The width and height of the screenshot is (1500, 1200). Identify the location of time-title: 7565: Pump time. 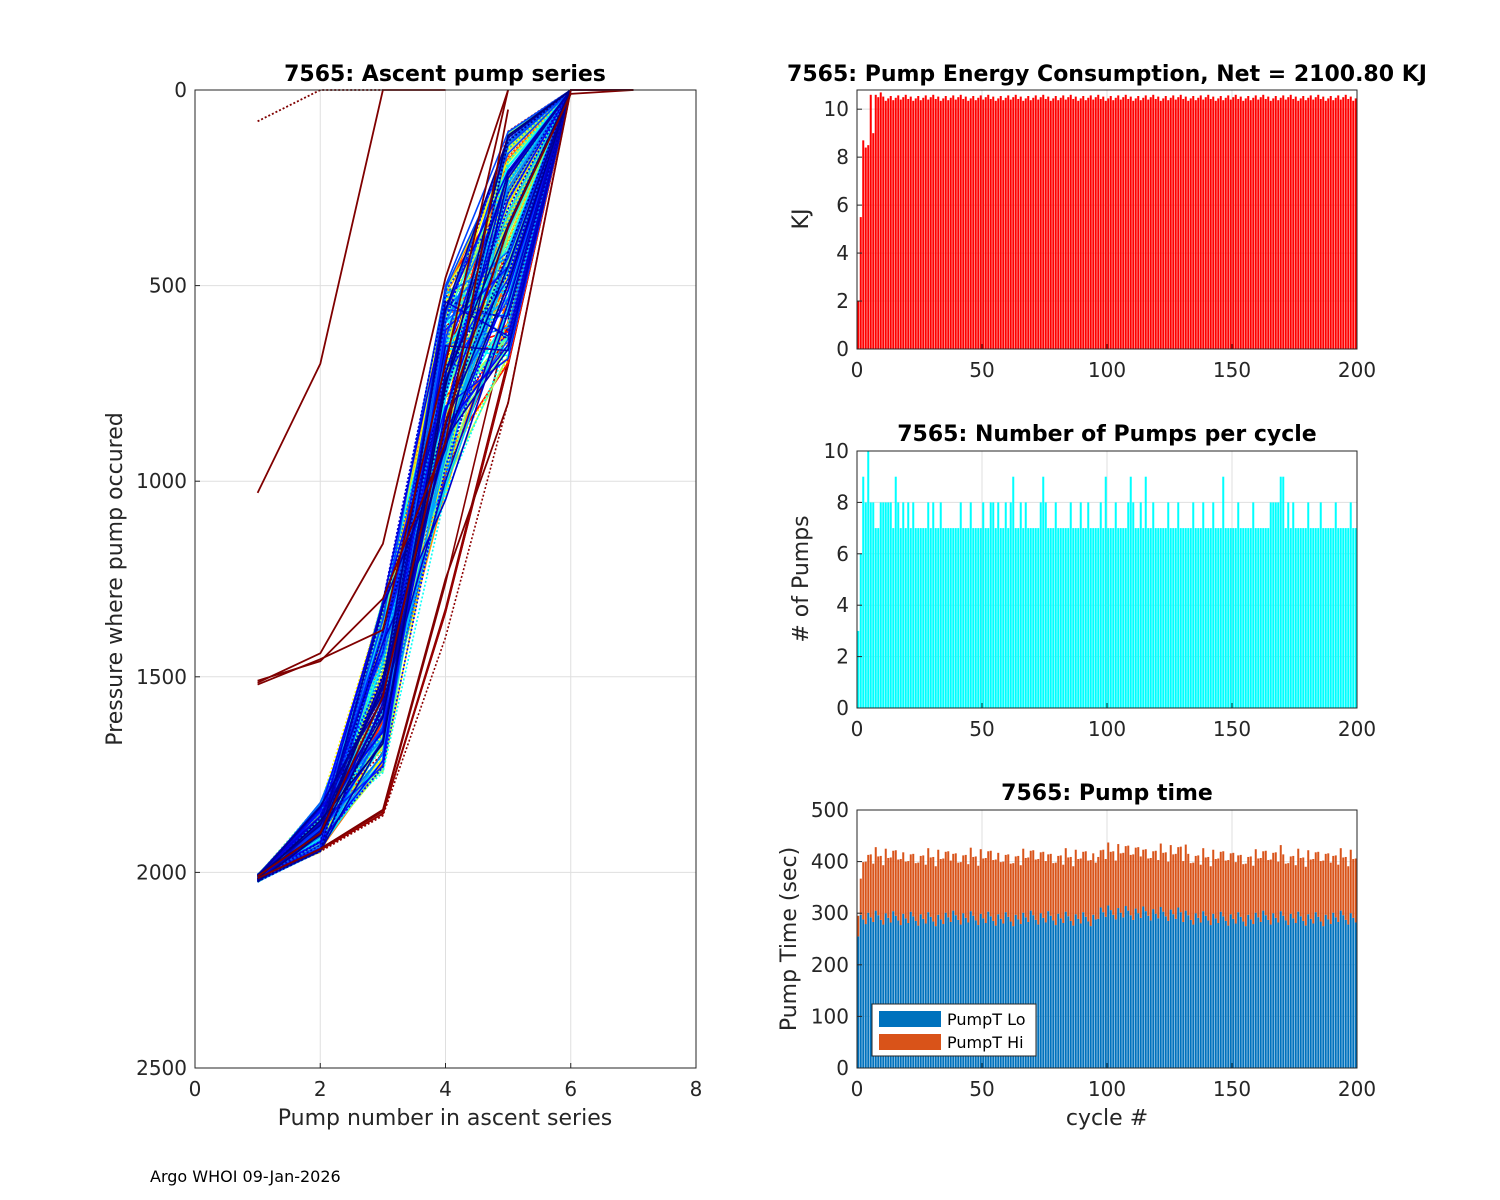
(1107, 793).